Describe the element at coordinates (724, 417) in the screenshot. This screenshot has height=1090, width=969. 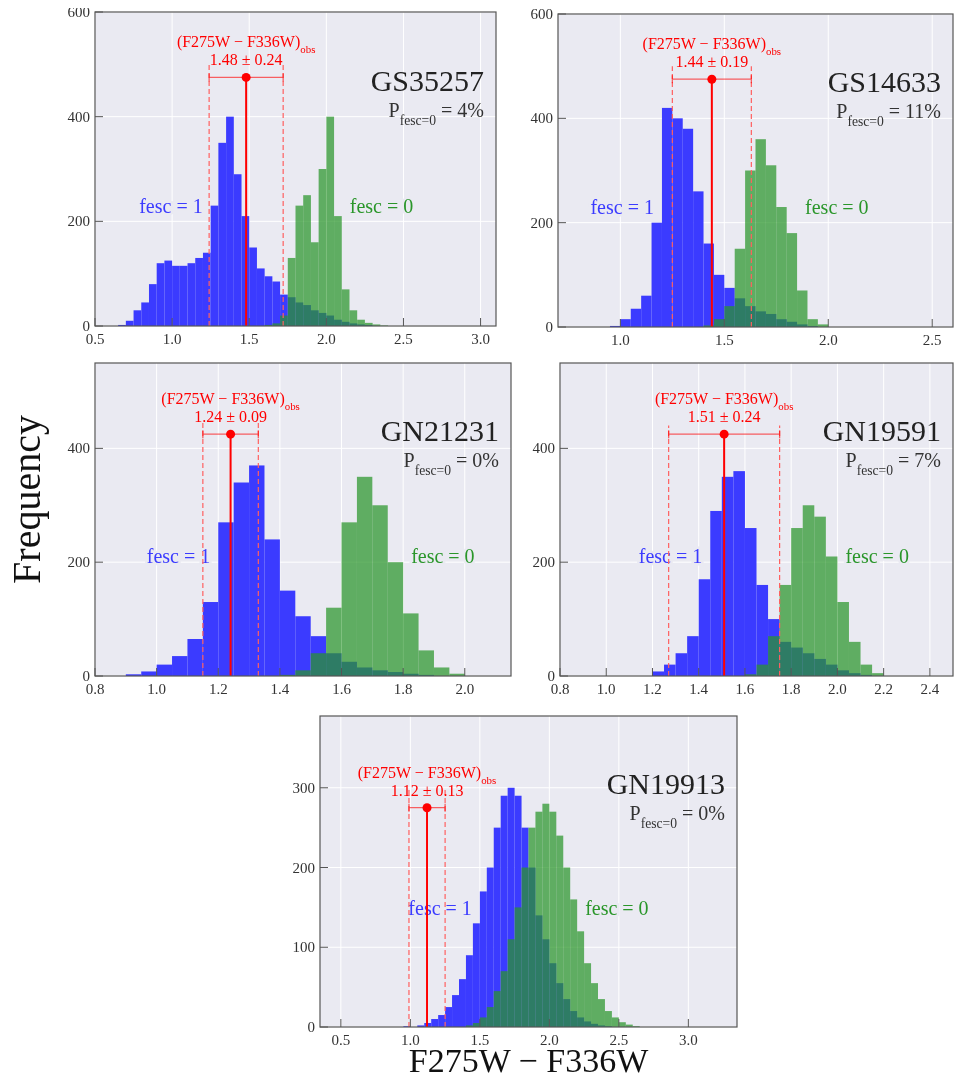
I see `annotation: 1.51 ± 0.24` at that location.